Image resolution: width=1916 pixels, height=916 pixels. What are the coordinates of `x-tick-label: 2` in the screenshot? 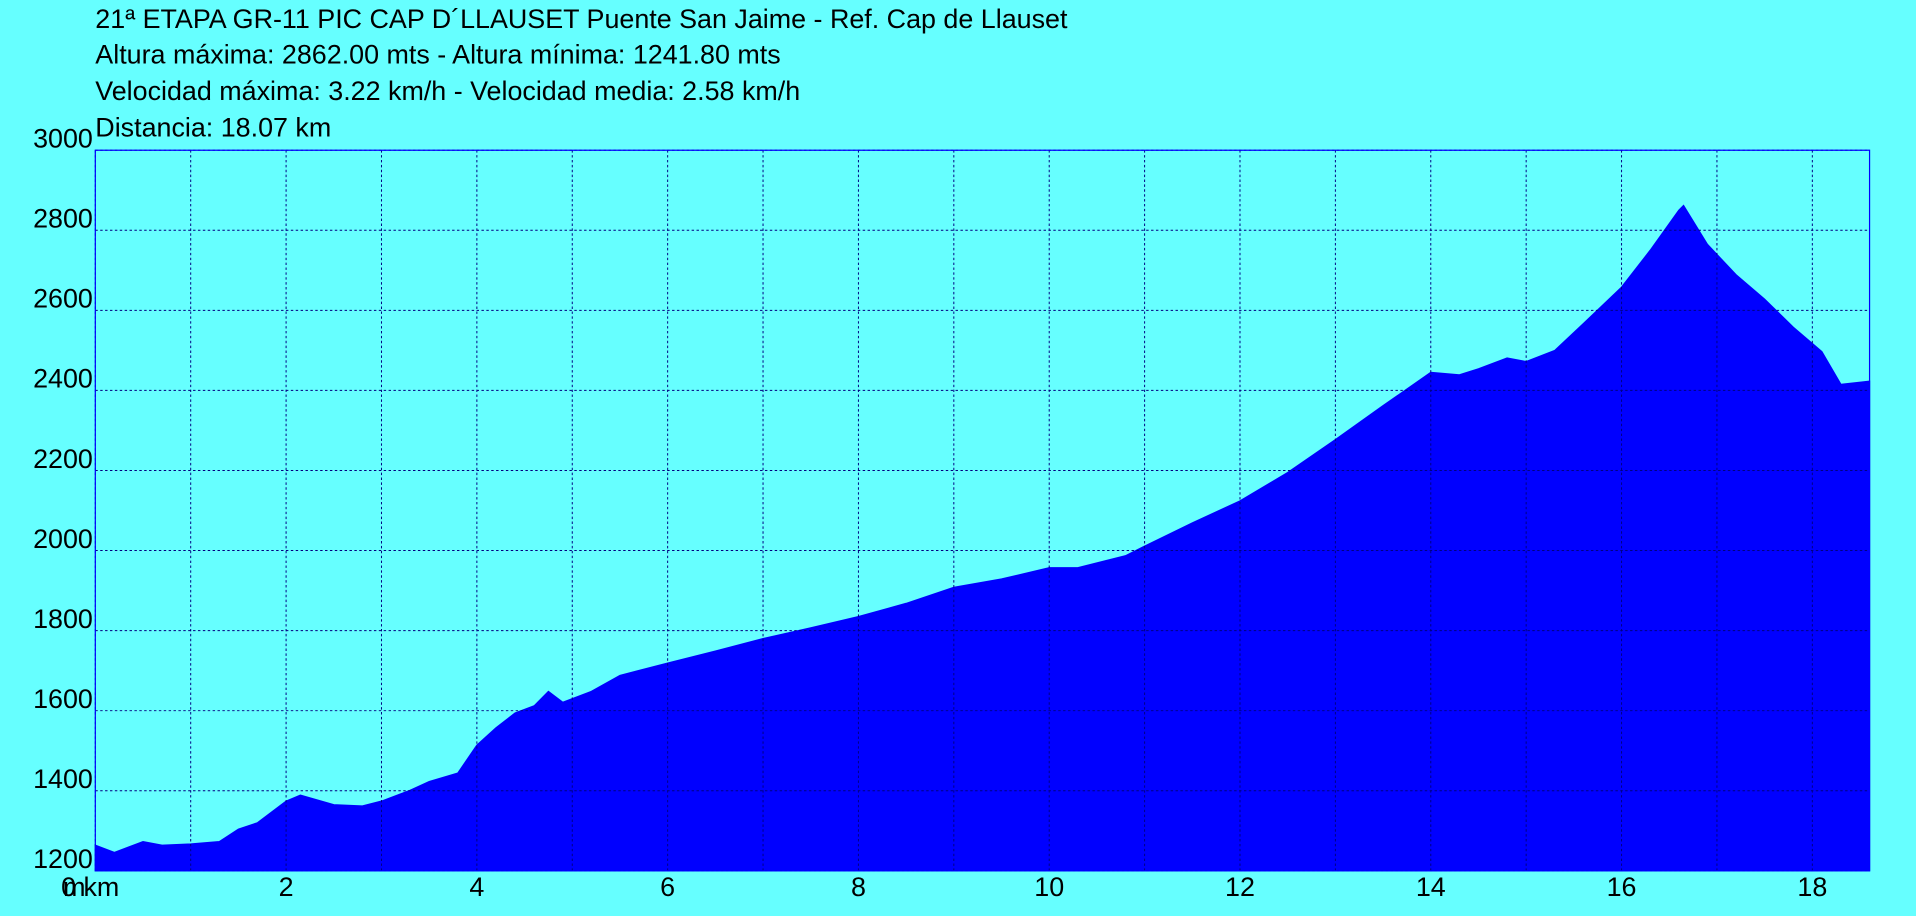 It's located at (286, 887).